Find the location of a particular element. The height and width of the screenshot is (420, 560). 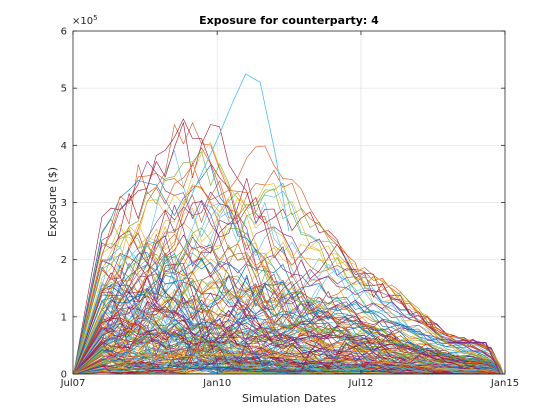

x-tick-label: Jul12 is located at coordinates (361, 383).